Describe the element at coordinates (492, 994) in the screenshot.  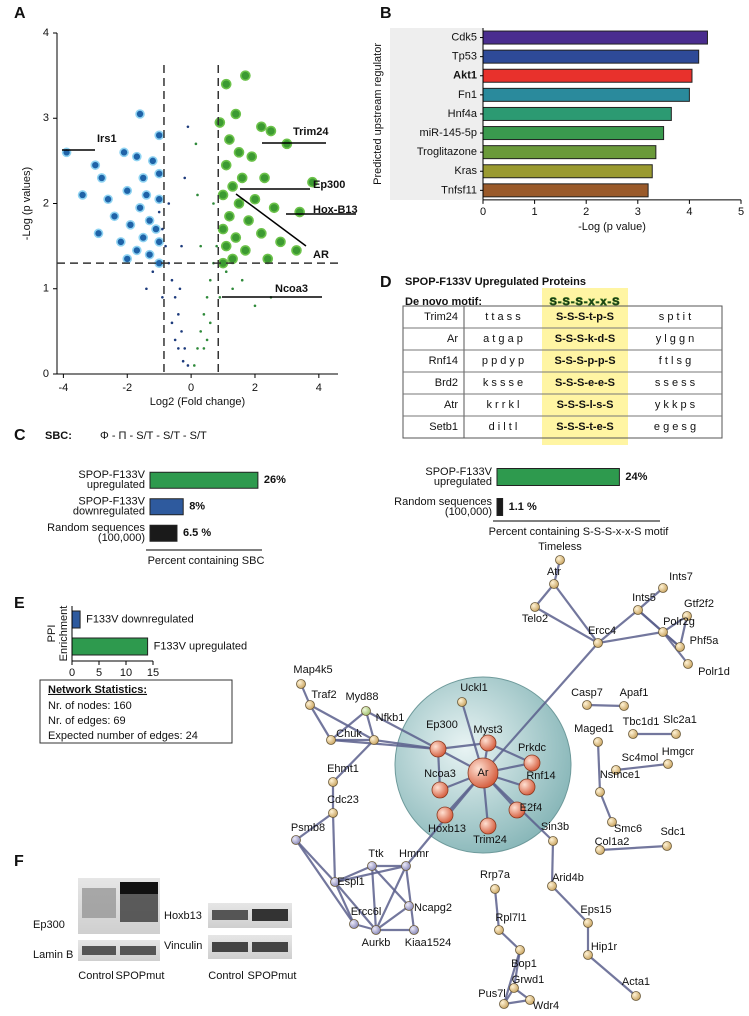
I see `node-label: Pus7l` at that location.